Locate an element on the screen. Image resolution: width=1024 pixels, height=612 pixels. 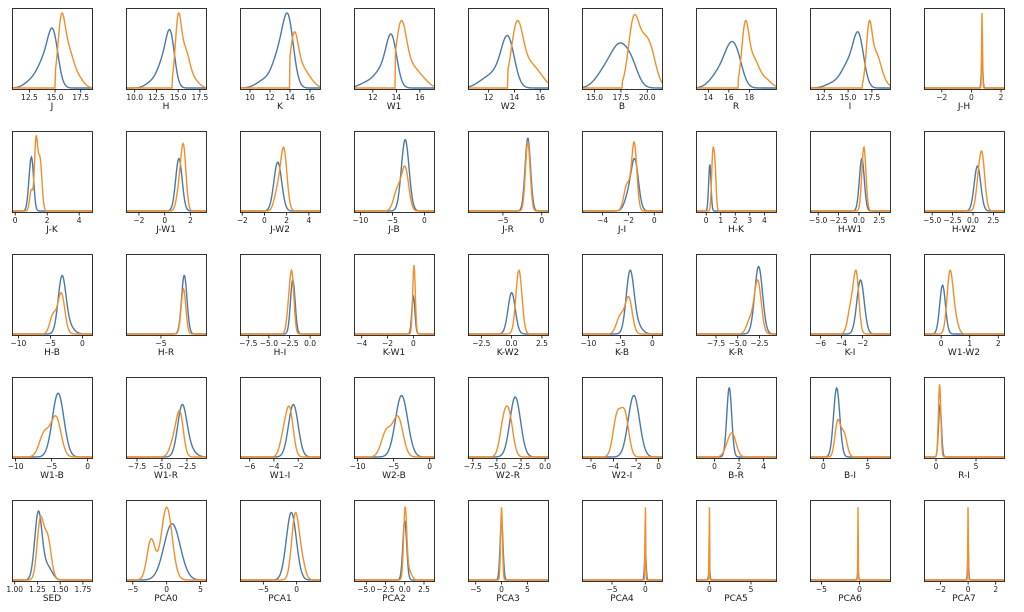
subplot-SED: 1.00 1.25 1.50 1.75 SED is located at coordinates (49, 552).